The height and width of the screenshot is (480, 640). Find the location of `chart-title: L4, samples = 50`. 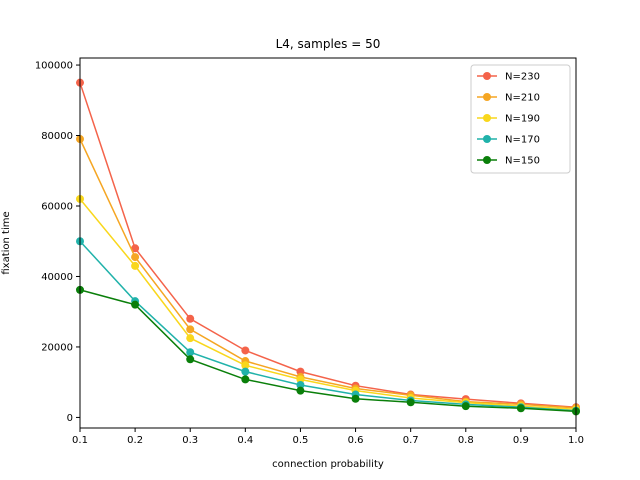

chart-title: L4, samples = 50 is located at coordinates (328, 44).